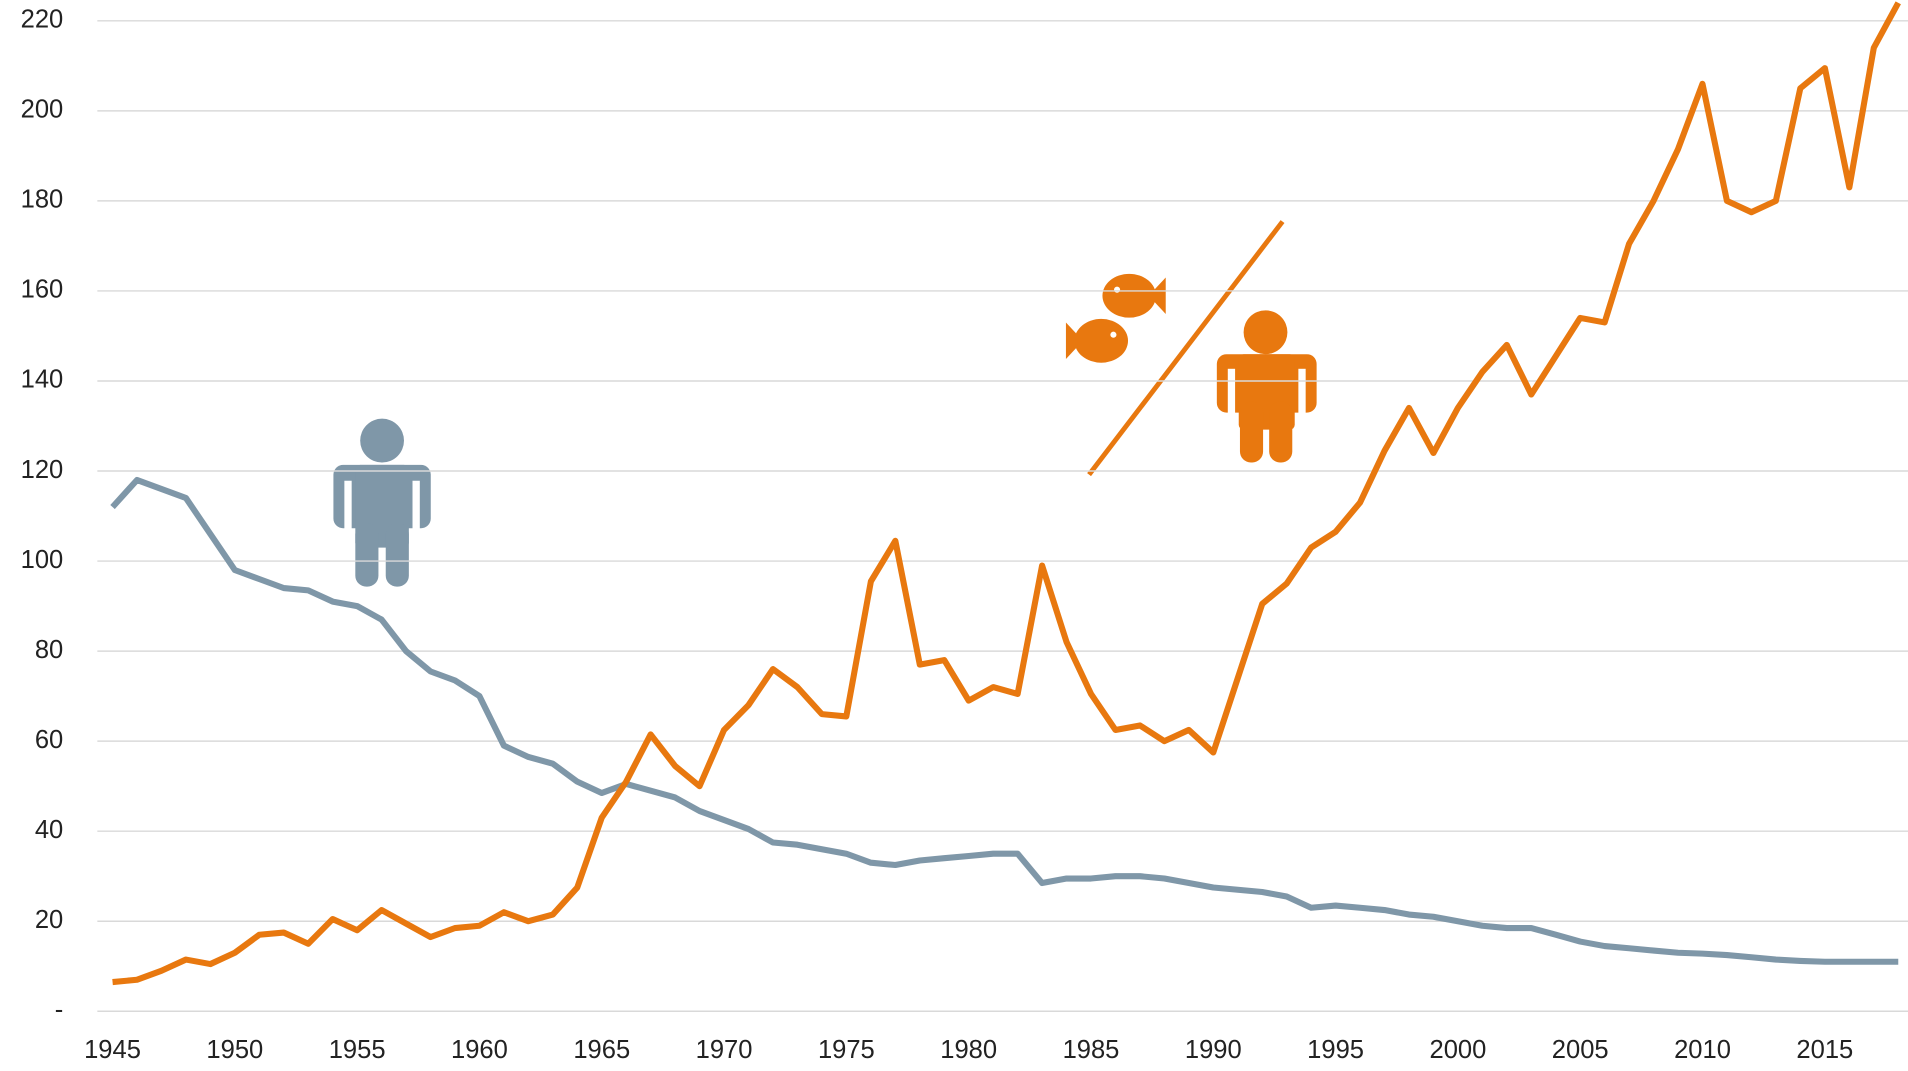 The height and width of the screenshot is (1071, 1908). I want to click on x-tick-label: 2000, so click(1457, 1050).